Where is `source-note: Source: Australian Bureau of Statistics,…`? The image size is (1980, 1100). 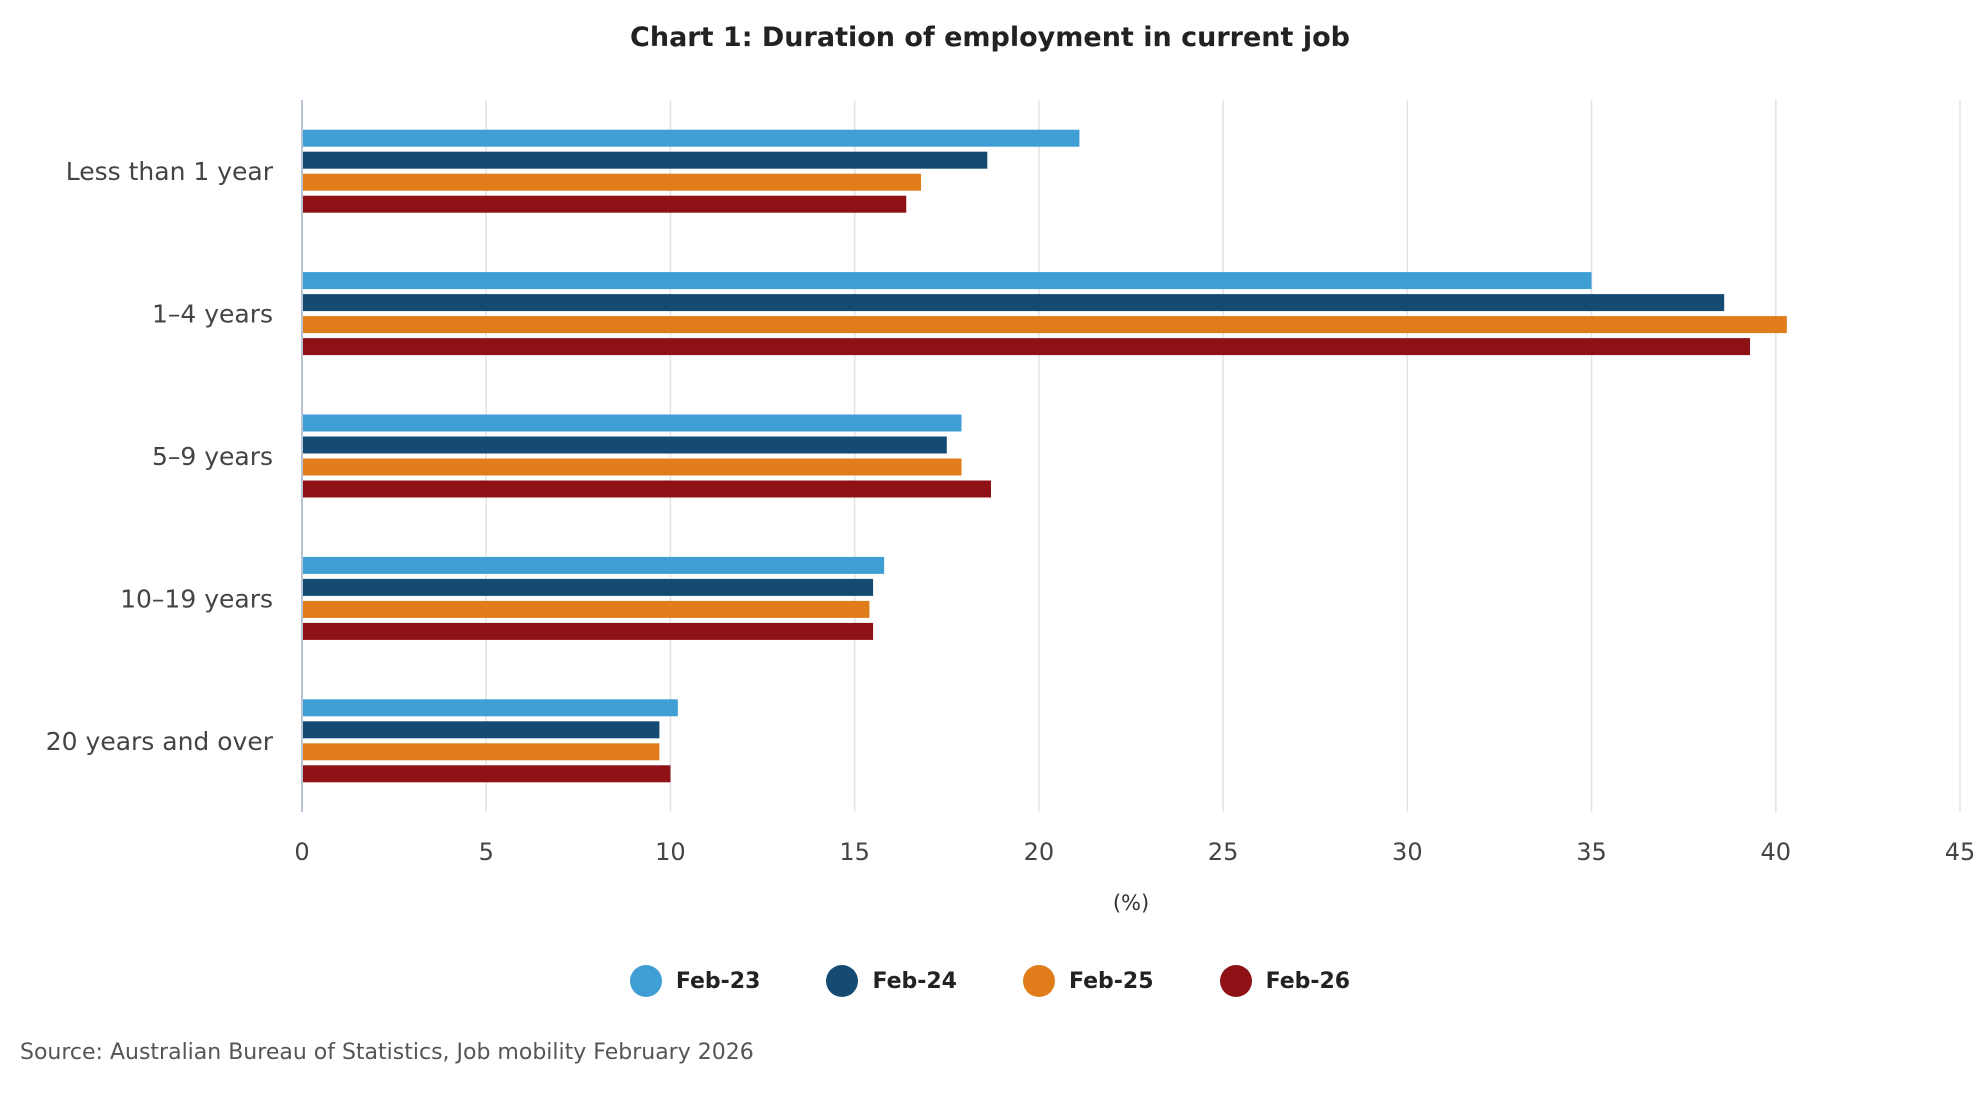
source-note: Source: Australian Bureau of Statistics,… is located at coordinates (387, 1052).